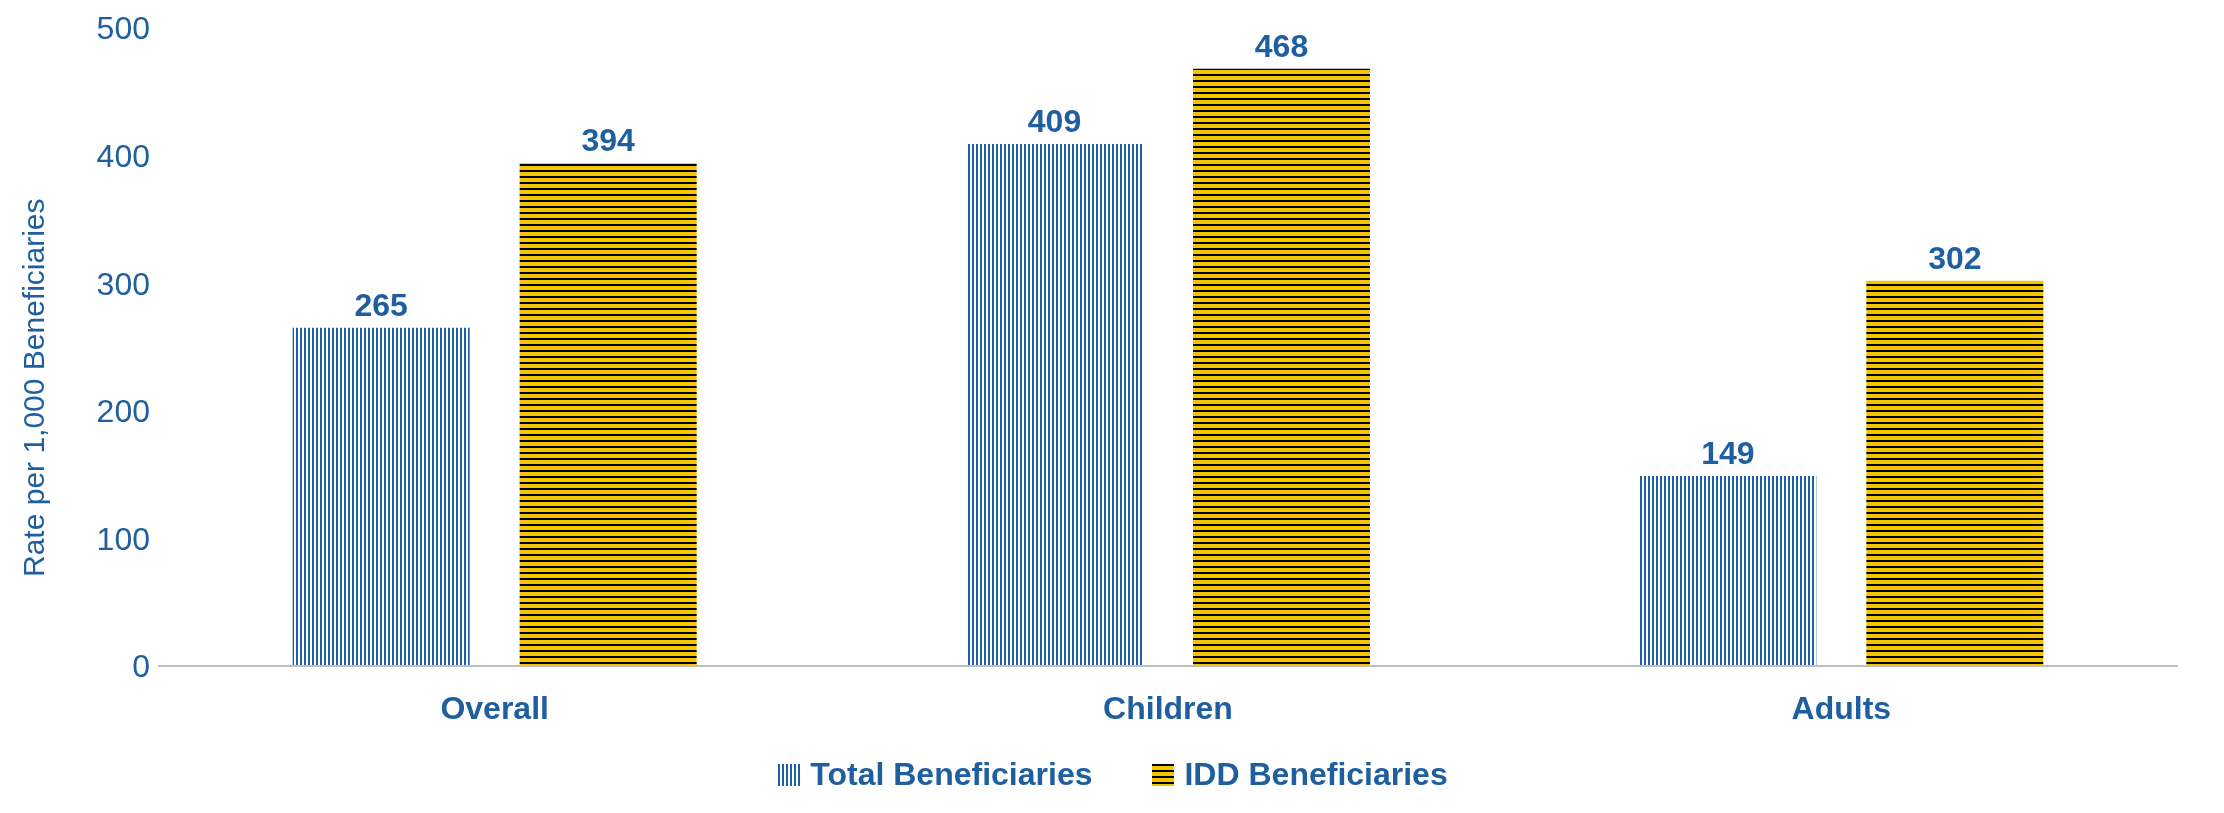  Describe the element at coordinates (1054, 121) in the screenshot. I see `data-label: 409` at that location.